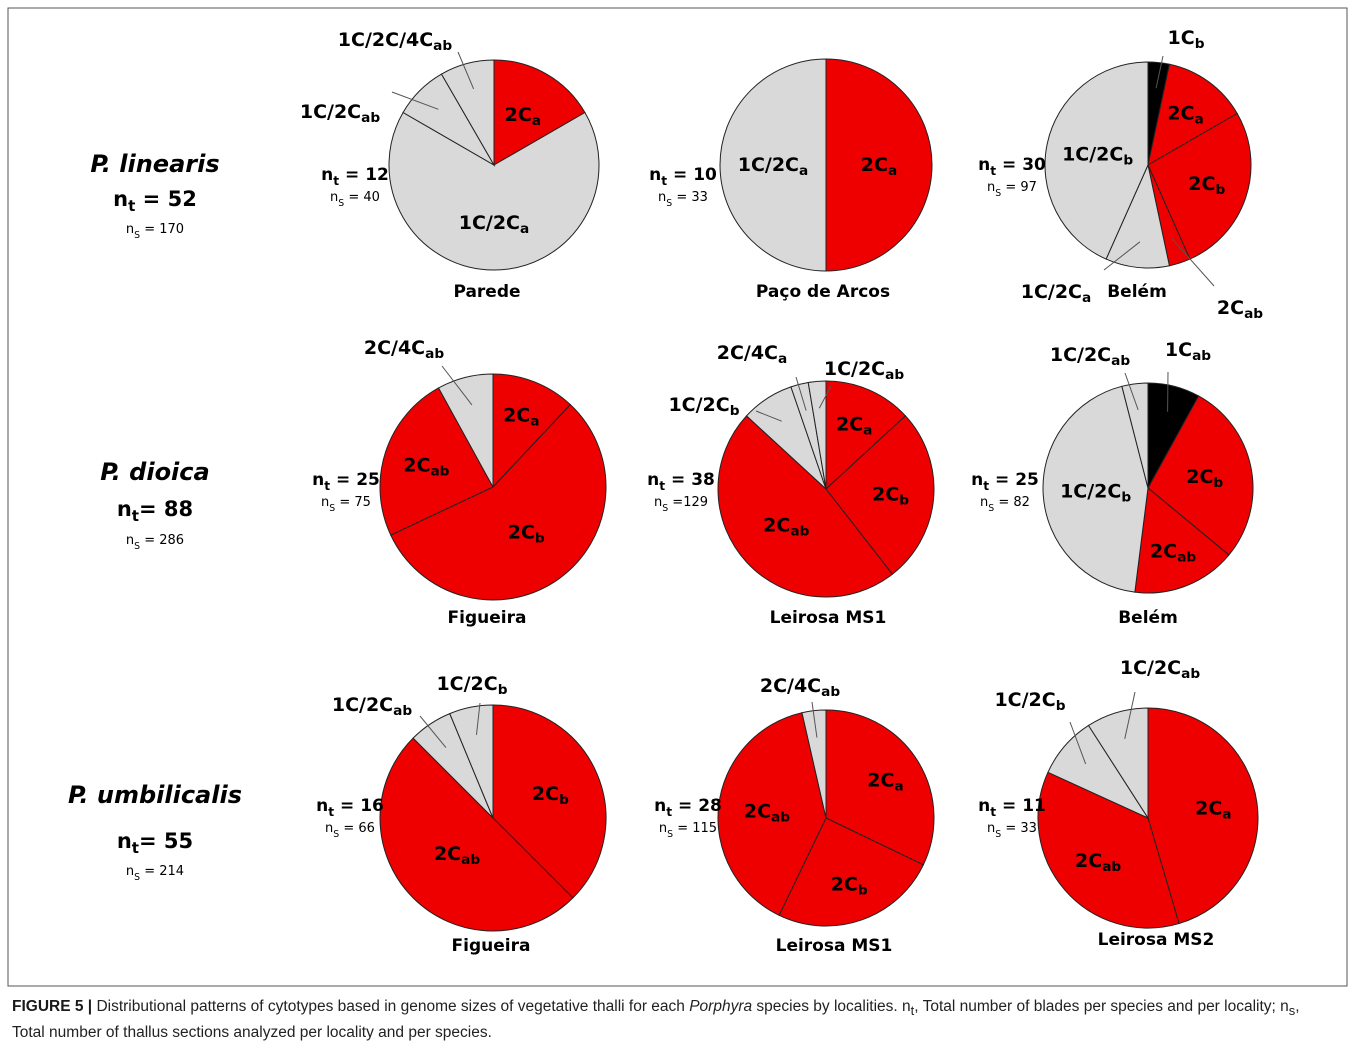 This screenshot has width=1355, height=1047. Describe the element at coordinates (1292, 1011) in the screenshot. I see `caption-part: s` at that location.